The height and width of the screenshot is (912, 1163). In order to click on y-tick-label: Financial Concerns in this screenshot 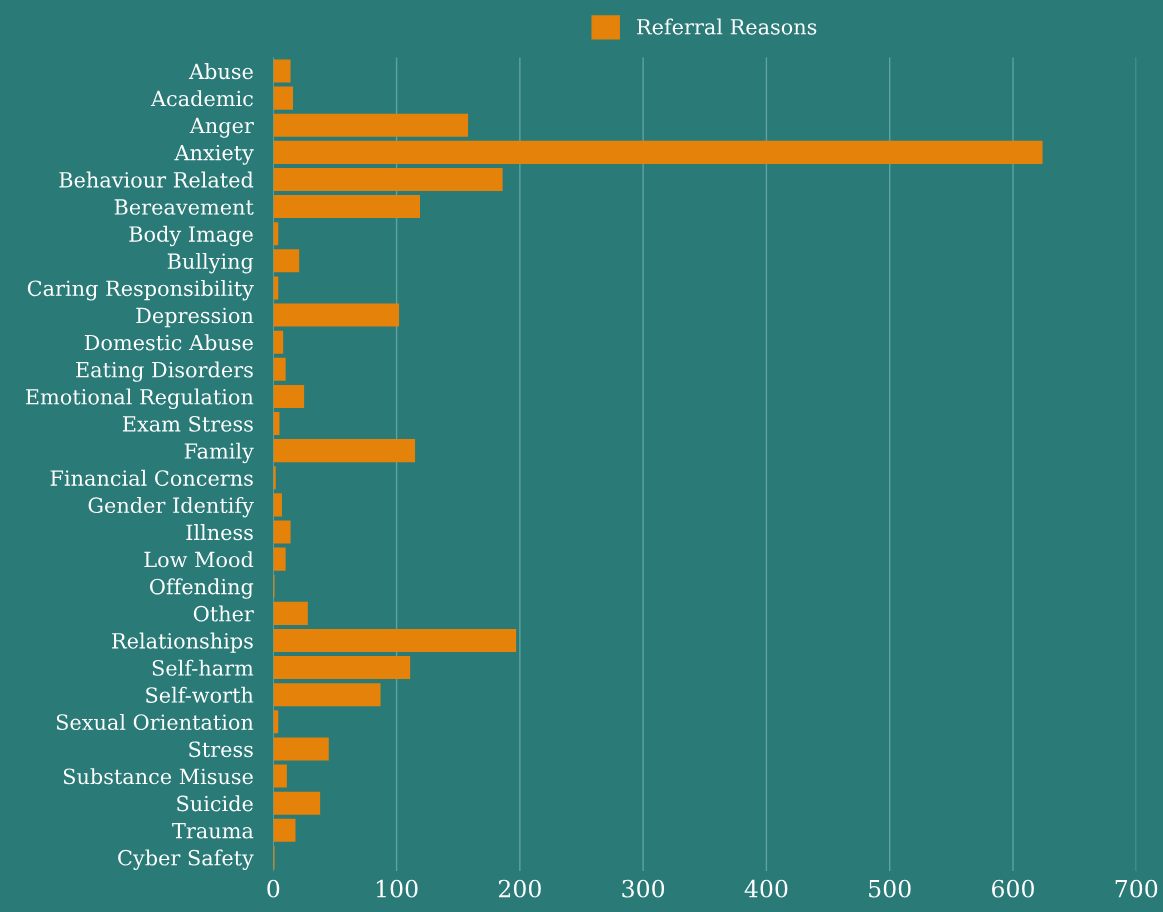, I will do `click(151, 477)`.